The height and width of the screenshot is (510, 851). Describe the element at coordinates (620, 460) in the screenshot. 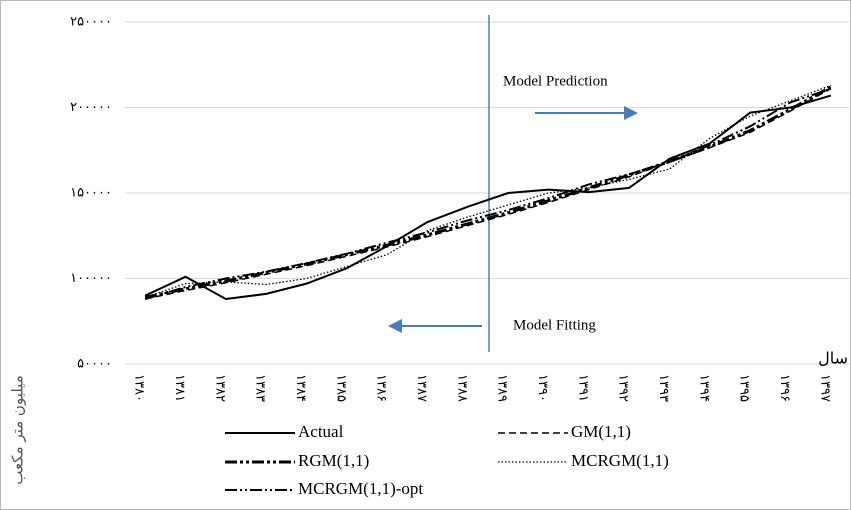

I see `legend-label: MCRGM(1,1)` at that location.